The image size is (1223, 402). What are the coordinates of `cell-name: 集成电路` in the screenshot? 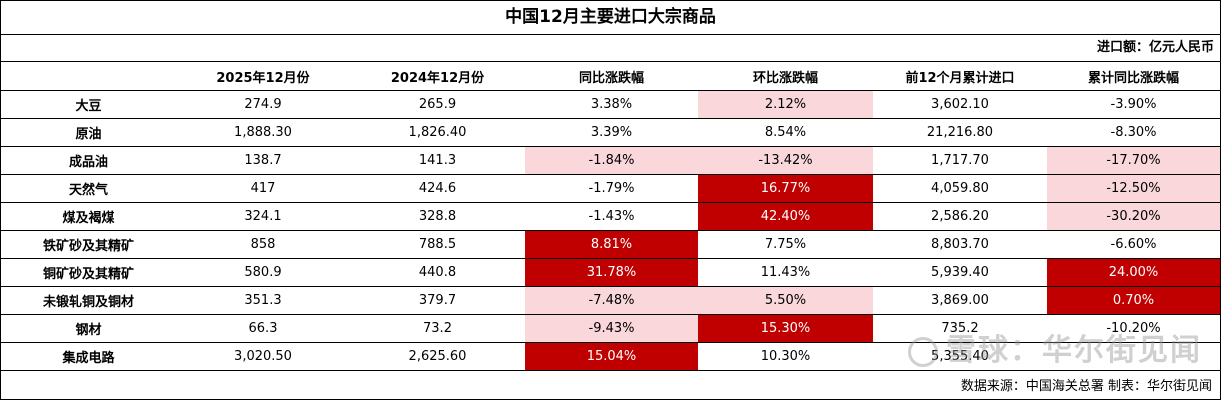 It's located at (88, 356).